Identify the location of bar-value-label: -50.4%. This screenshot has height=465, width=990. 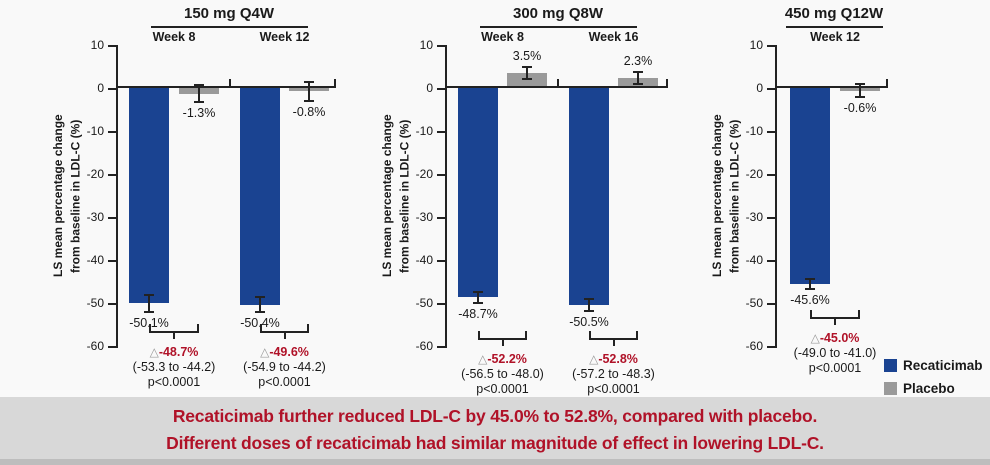
(260, 323).